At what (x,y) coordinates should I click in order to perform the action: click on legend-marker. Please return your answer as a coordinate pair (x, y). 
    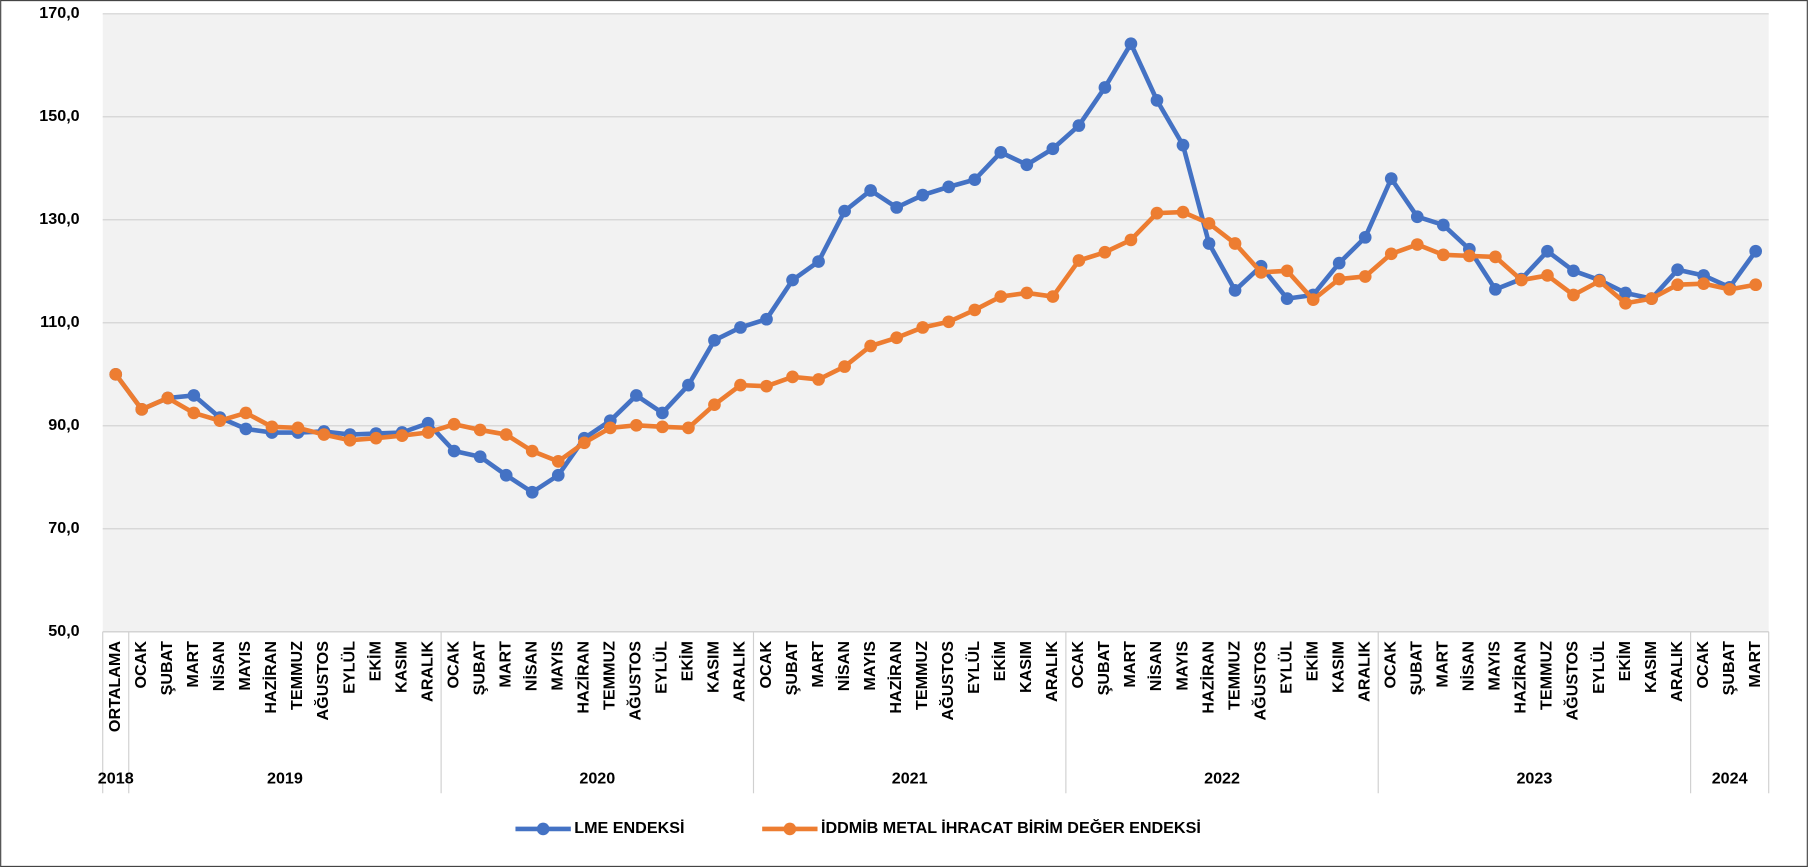
    Looking at the image, I should click on (790, 829).